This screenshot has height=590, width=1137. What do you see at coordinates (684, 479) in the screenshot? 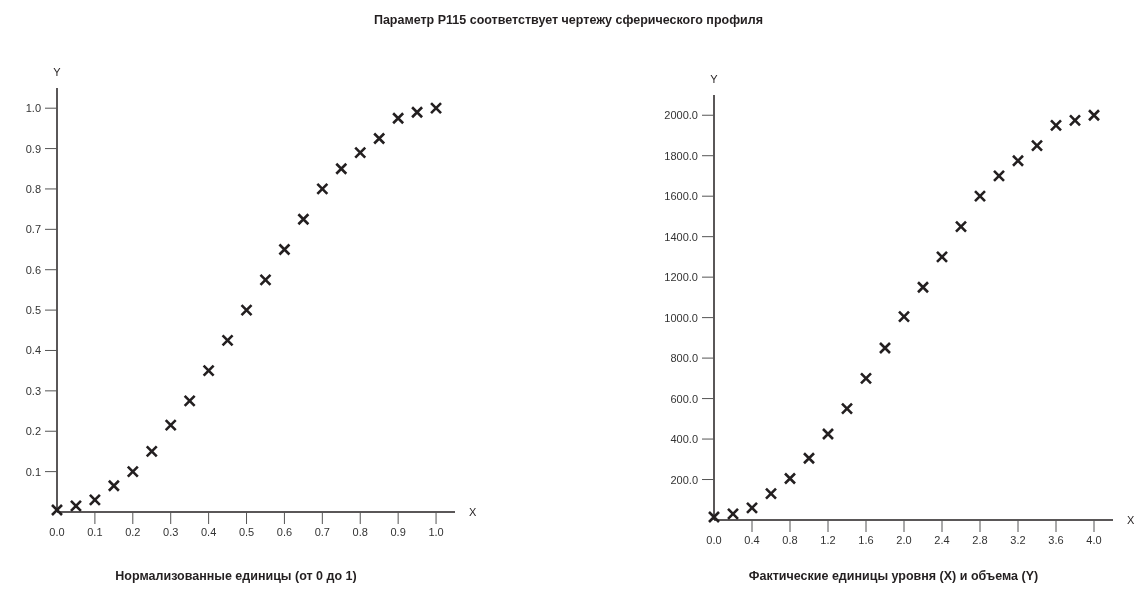
I see `y-tick-label: 200.0` at bounding box center [684, 479].